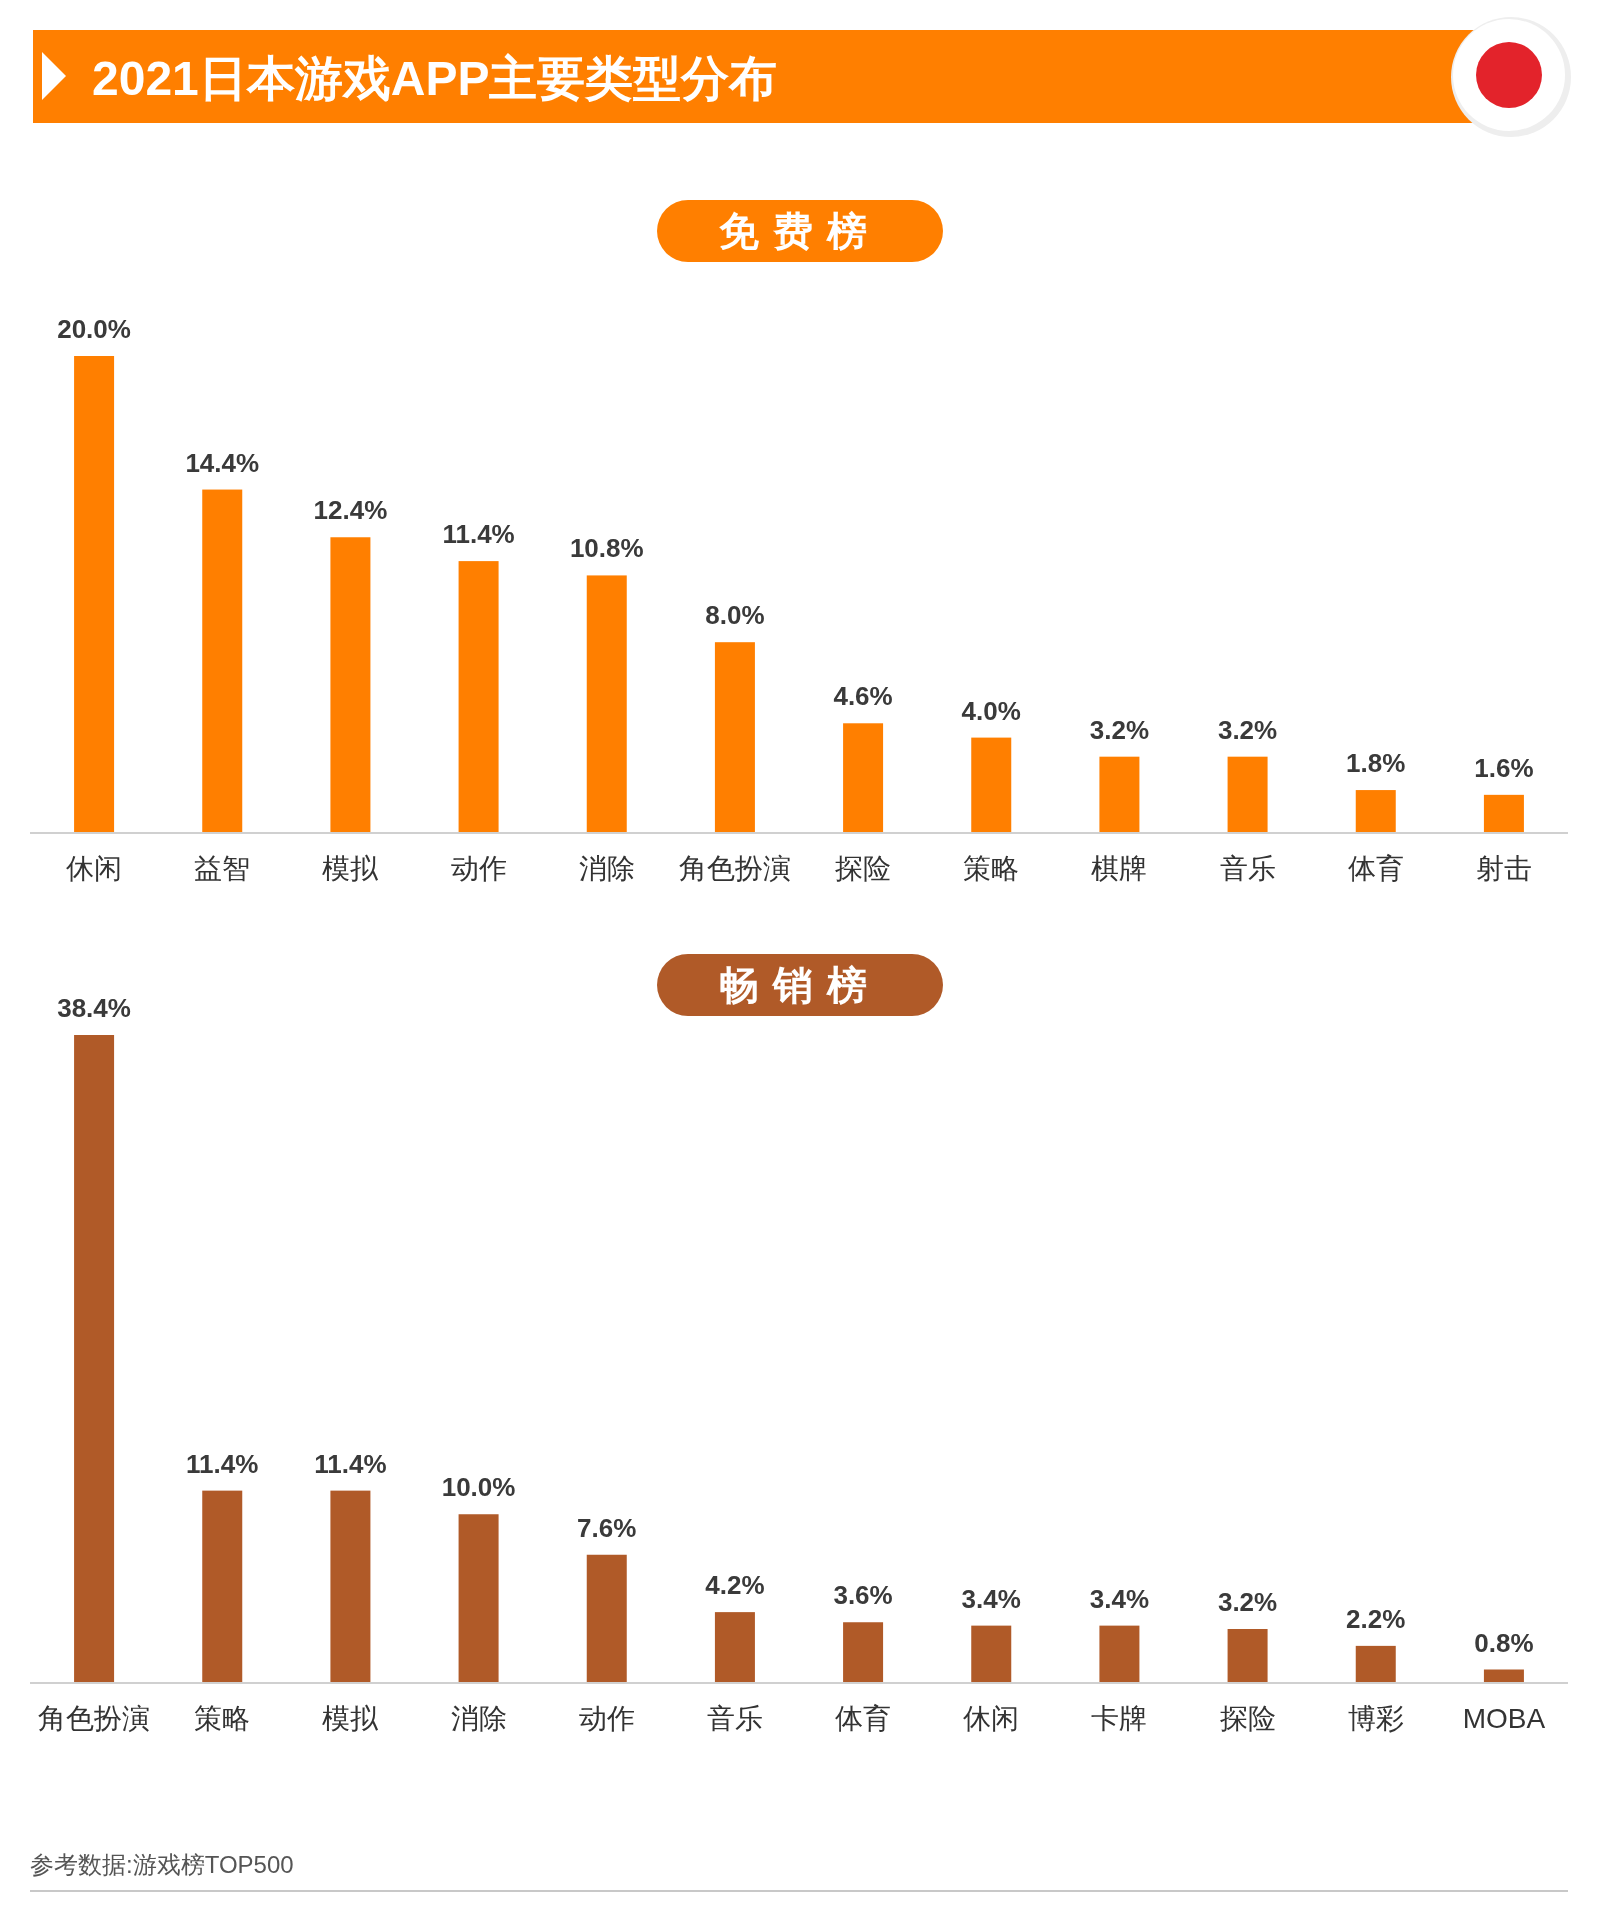  Describe the element at coordinates (94, 1008) in the screenshot. I see `data-label: 38.4%` at that location.